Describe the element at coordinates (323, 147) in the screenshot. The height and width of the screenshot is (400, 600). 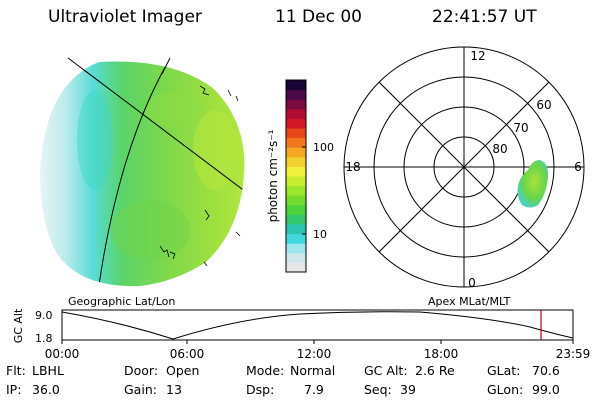
I see `colorbar-tick-label-100: 100` at that location.